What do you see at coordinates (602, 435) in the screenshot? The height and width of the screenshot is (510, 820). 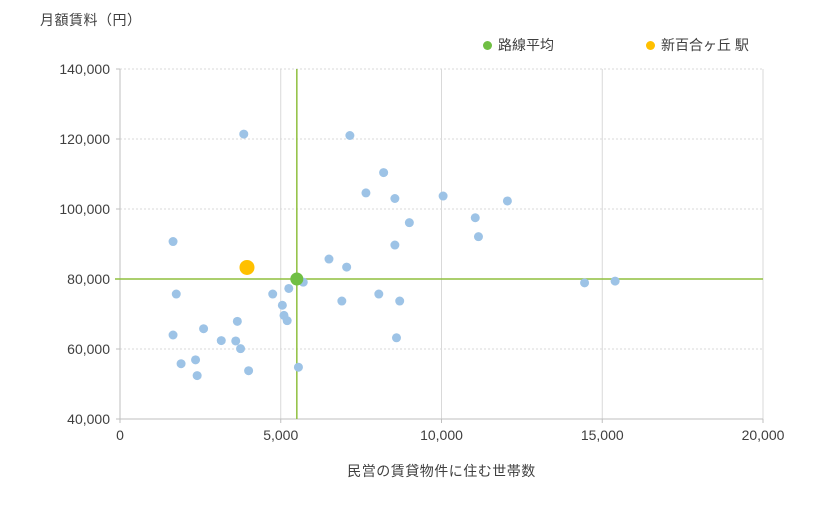 I see `x-tick-label: 15,000` at bounding box center [602, 435].